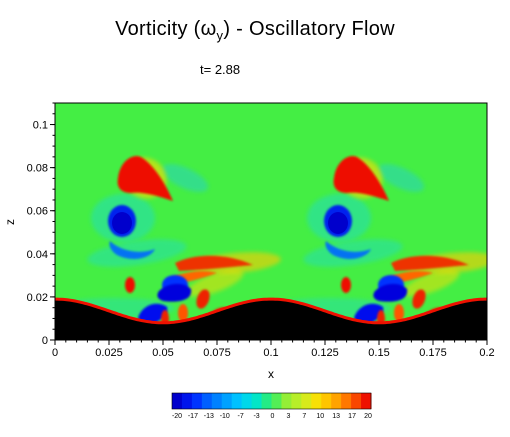 Image resolution: width=510 pixels, height=437 pixels. Describe the element at coordinates (256, 416) in the screenshot. I see `colorbar-label: -3` at that location.